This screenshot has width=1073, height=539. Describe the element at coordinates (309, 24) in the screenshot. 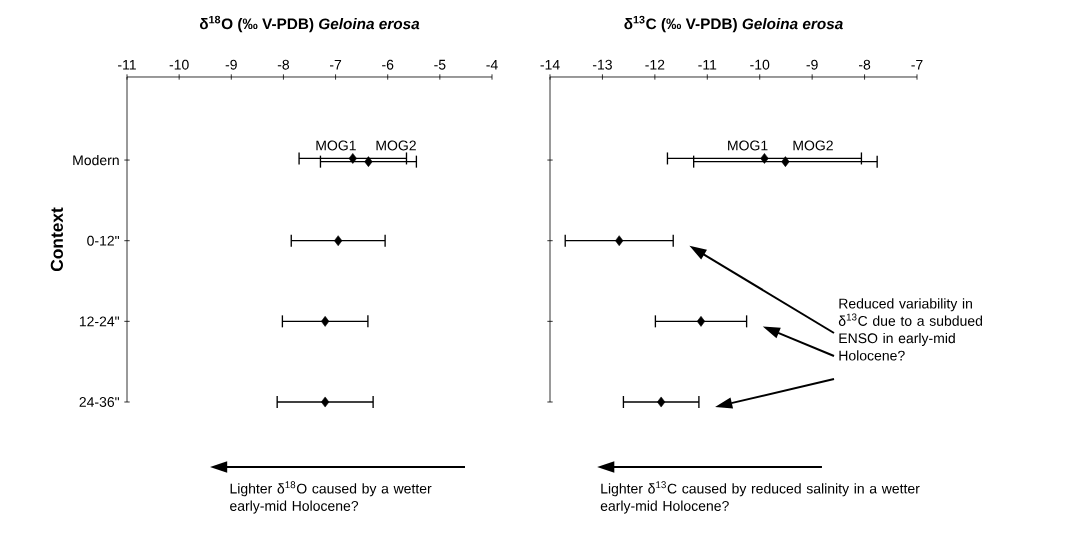

I see `chart-title: δ$^{18}$O (‰ V-PDB) Geloina erosa` at that location.